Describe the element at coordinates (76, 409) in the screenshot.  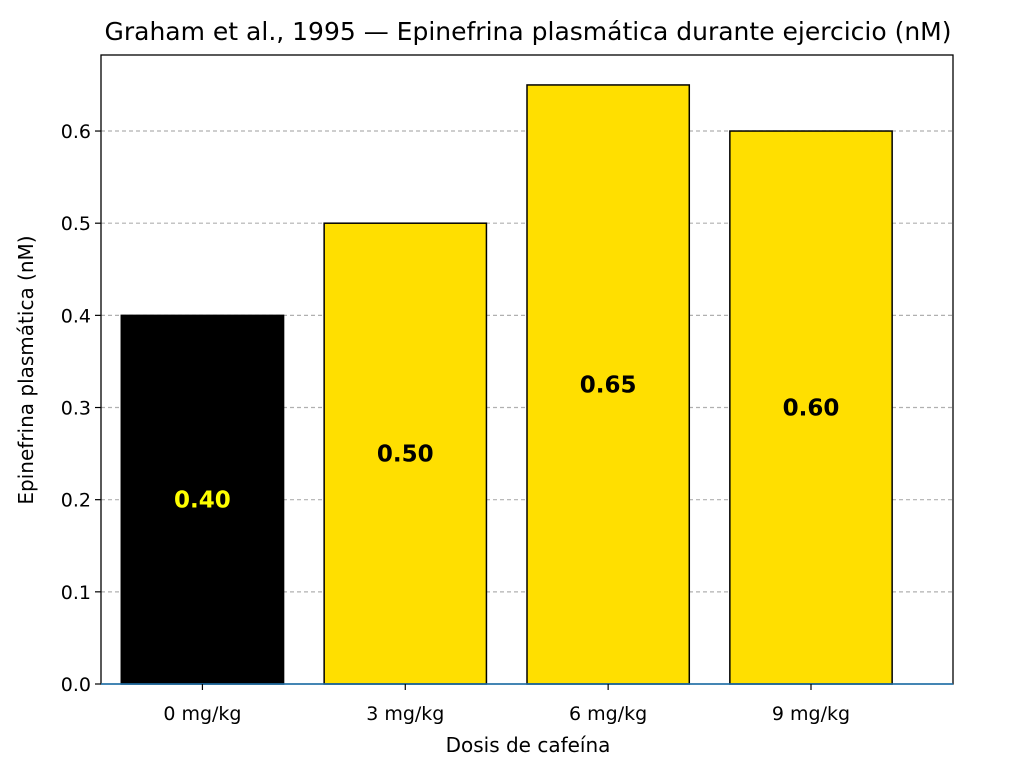
I see `y-tick-label: 0.3` at that location.